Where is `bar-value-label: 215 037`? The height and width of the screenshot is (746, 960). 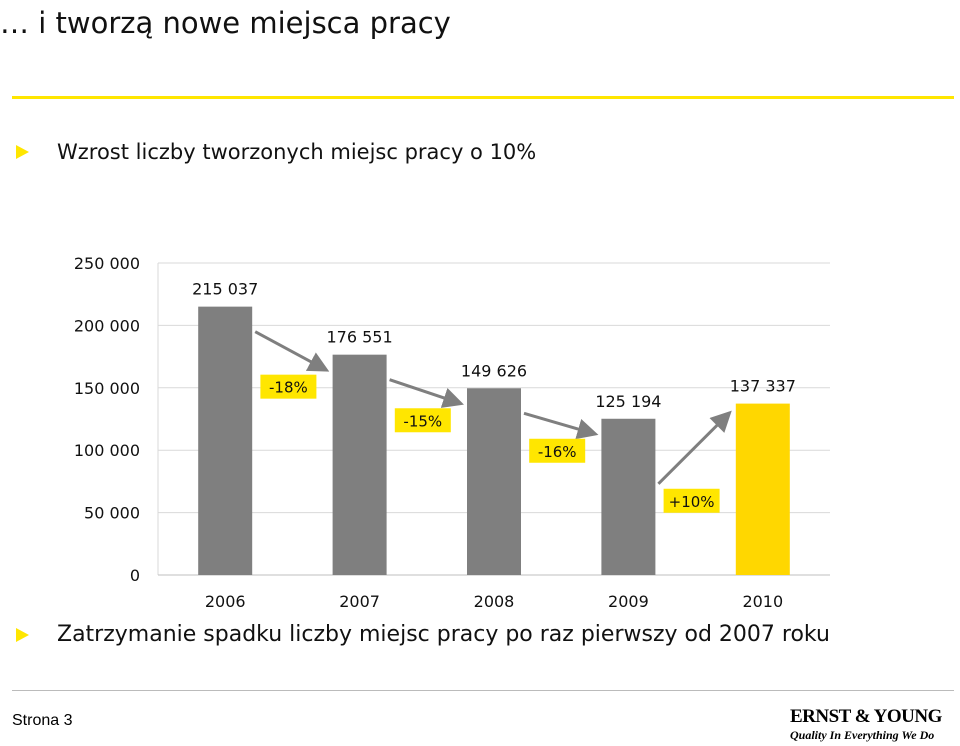
bar-value-label: 215 037 is located at coordinates (225, 289).